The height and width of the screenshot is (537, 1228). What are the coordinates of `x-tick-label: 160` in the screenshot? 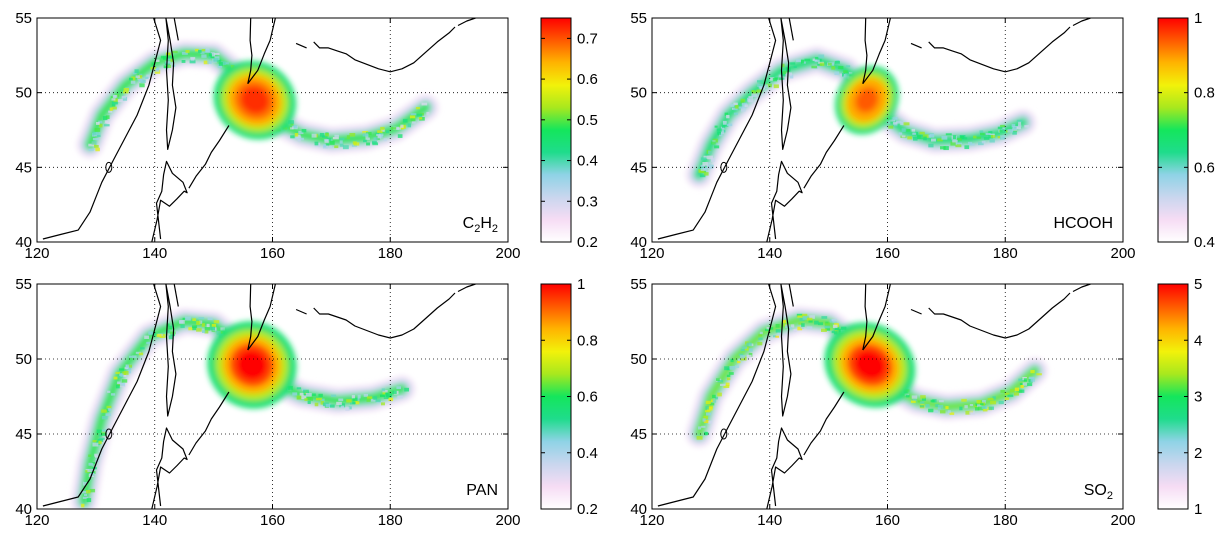 It's located at (887, 520).